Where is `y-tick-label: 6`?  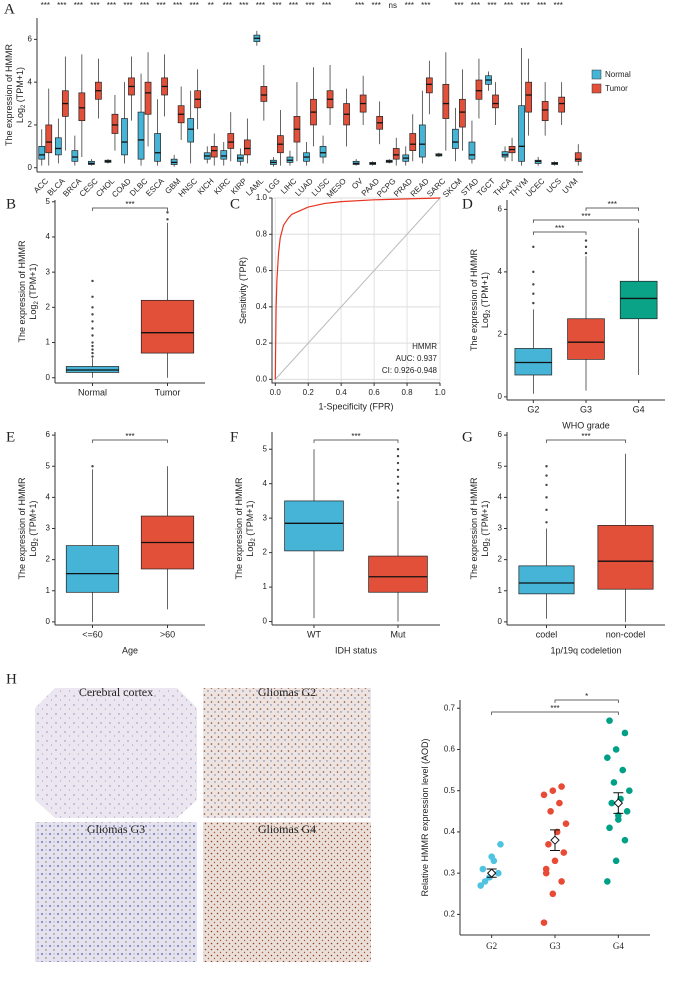
y-tick-label: 6 is located at coordinates (48, 434).